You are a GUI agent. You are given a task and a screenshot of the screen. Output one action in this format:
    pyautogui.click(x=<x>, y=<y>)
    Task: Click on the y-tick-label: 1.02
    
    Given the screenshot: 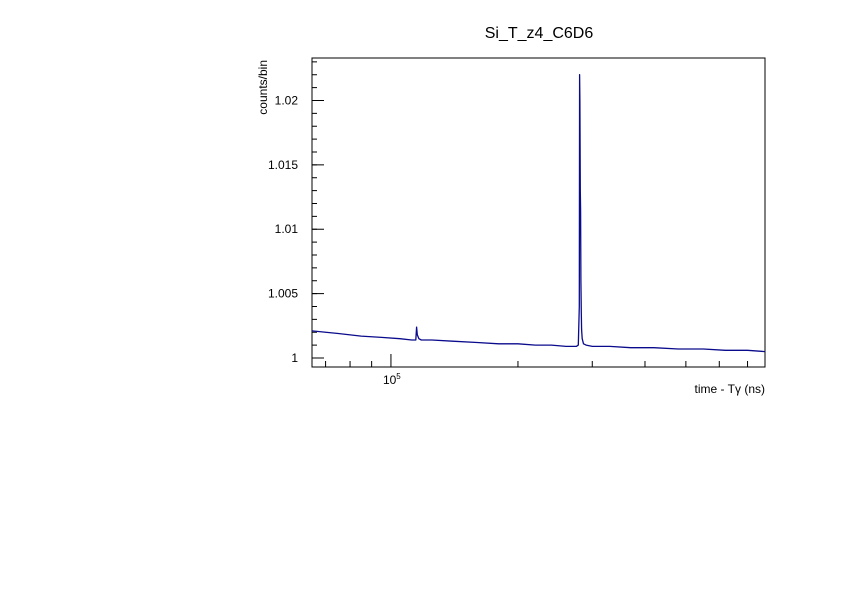 What is the action you would take?
    pyautogui.click(x=287, y=100)
    